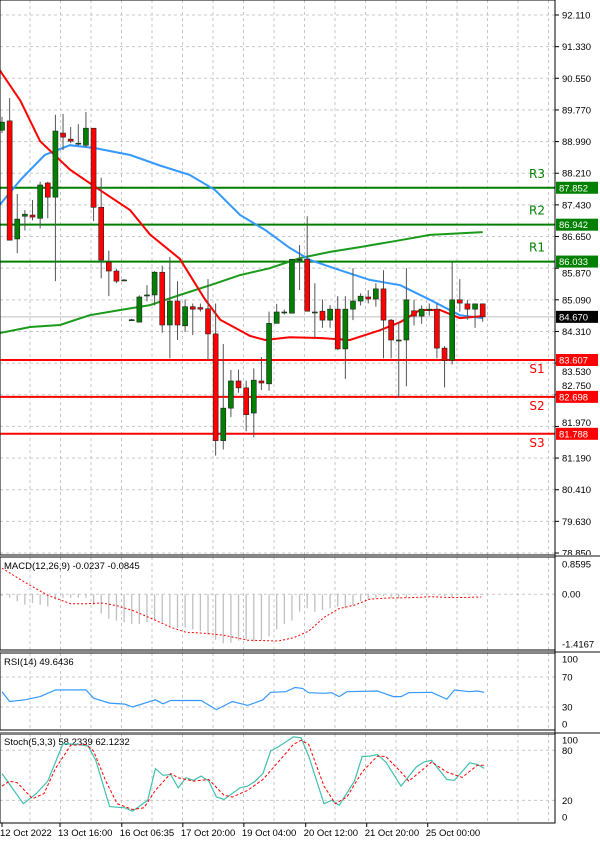 Image resolution: width=600 pixels, height=843 pixels. What do you see at coordinates (576, 205) in the screenshot?
I see `y-tick-label: 87.430` at bounding box center [576, 205].